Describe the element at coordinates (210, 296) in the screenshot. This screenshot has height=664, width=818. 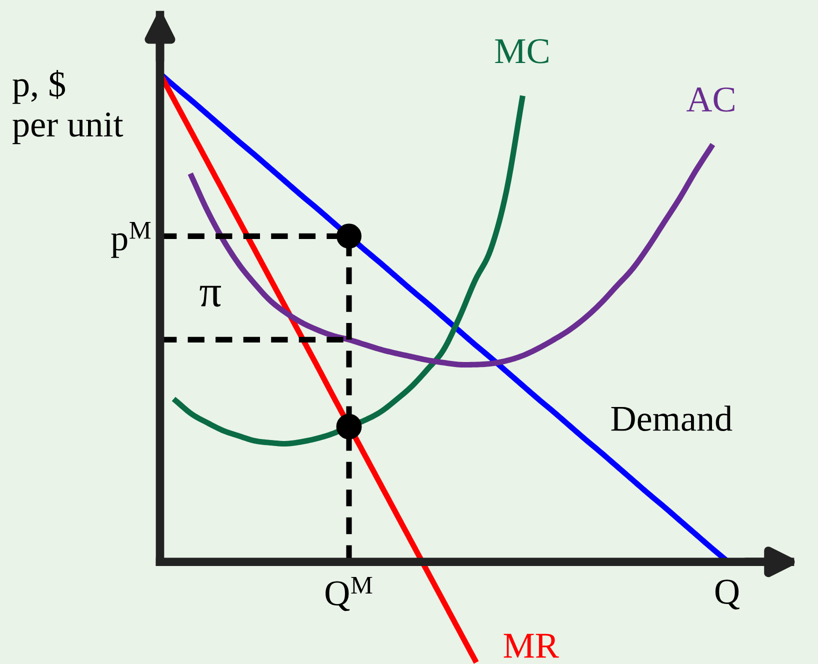
I see `annotation: π` at that location.